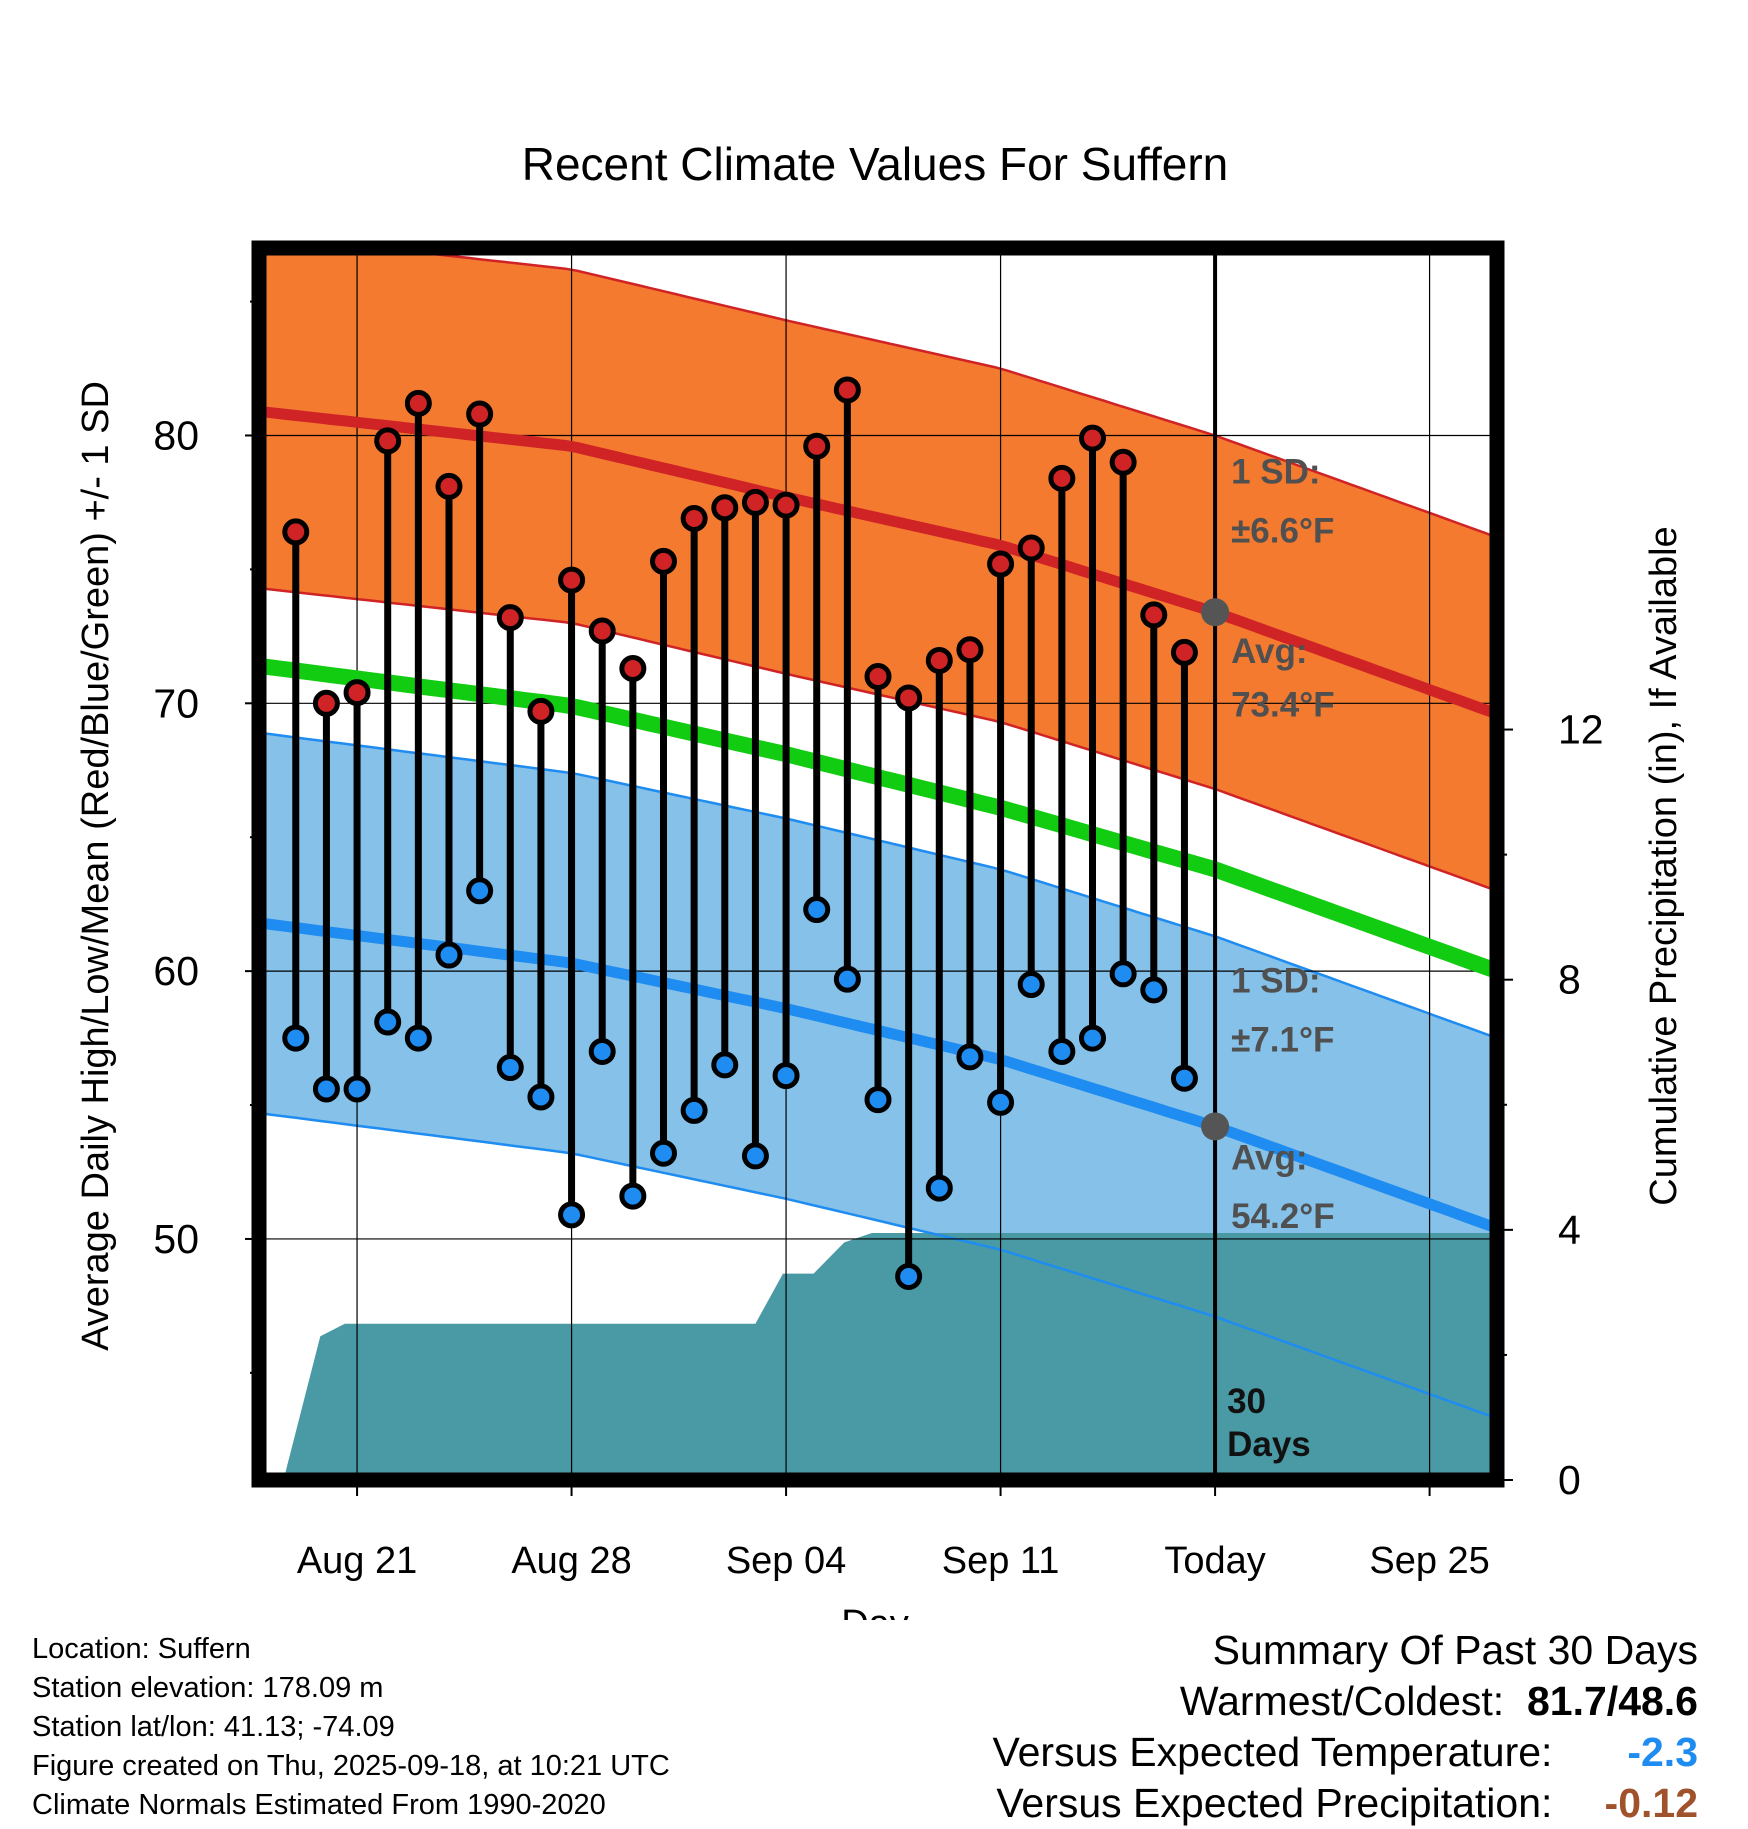 This screenshot has height=1829, width=1748. Describe the element at coordinates (319, 1805) in the screenshot. I see `normals-text: Climate Normals Estimated From 1990-2020` at that location.